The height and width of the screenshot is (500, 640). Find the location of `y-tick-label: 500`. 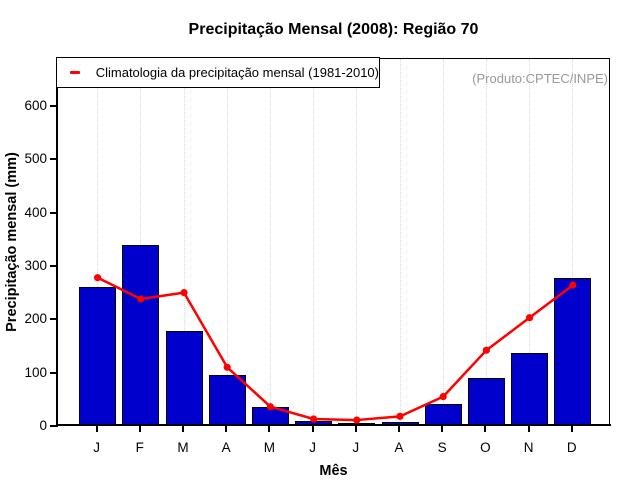

y-tick-label: 500 is located at coordinates (35, 159).